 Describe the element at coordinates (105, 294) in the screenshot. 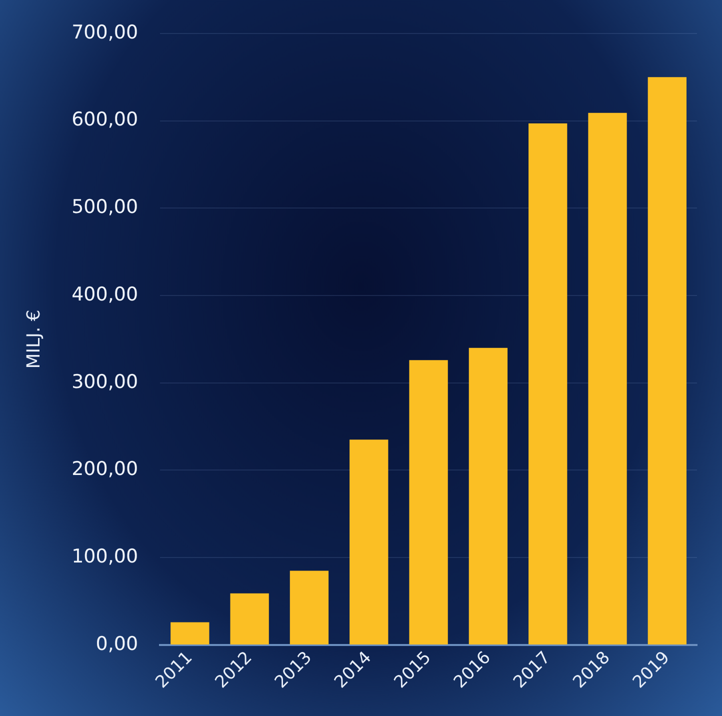

I see `y-tick-label: 400,00` at that location.